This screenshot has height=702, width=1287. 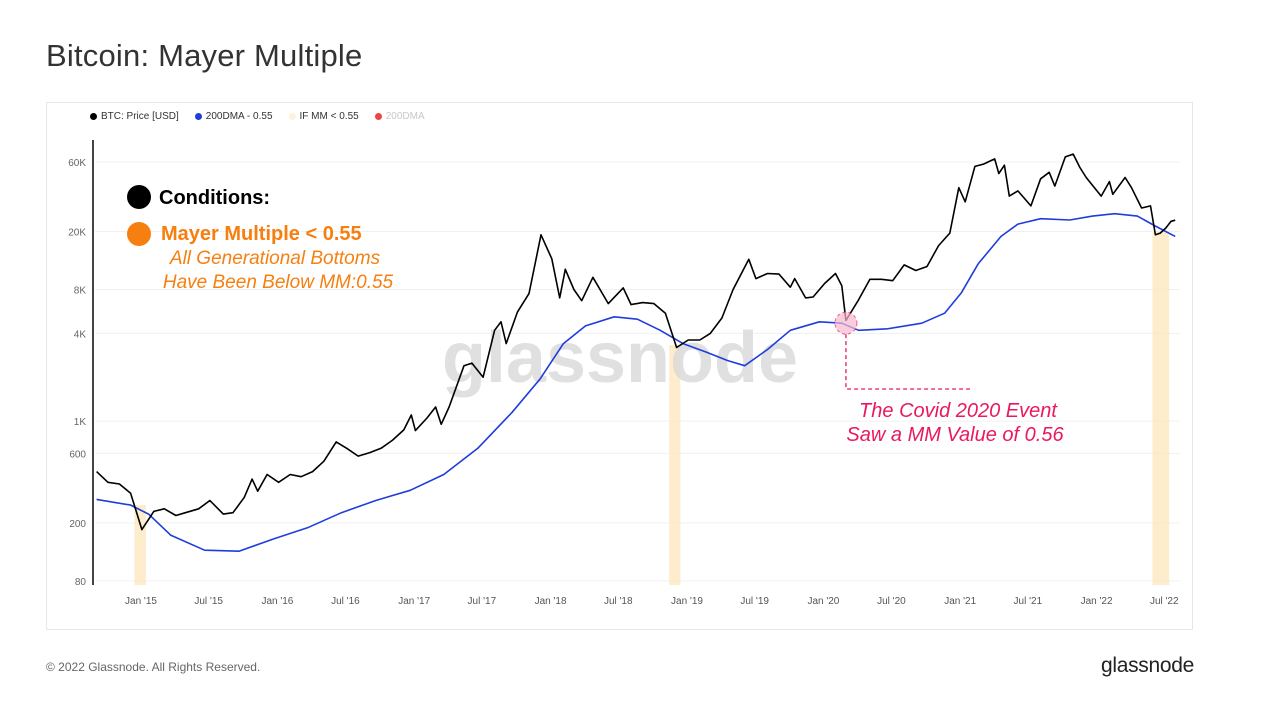 What do you see at coordinates (958, 411) in the screenshot?
I see `covid-annotation-line1: The Covid 2020 Event` at bounding box center [958, 411].